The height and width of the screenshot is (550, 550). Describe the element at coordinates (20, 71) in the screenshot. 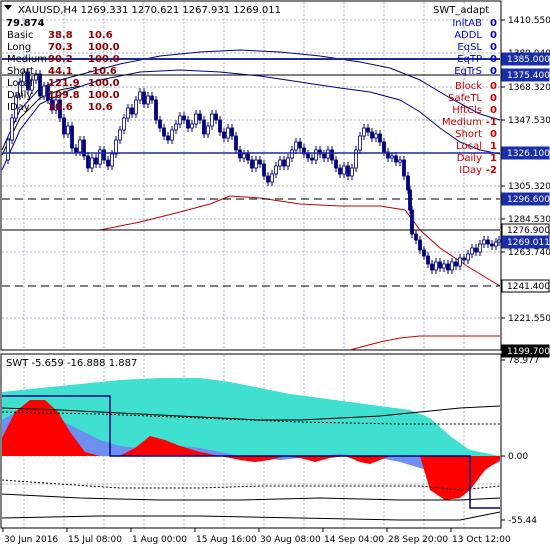

I see `left-row-label: Short` at that location.